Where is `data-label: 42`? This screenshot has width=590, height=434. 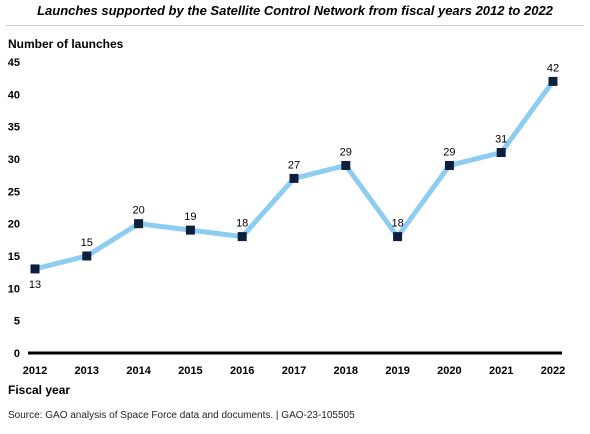 data-label: 42 is located at coordinates (553, 68).